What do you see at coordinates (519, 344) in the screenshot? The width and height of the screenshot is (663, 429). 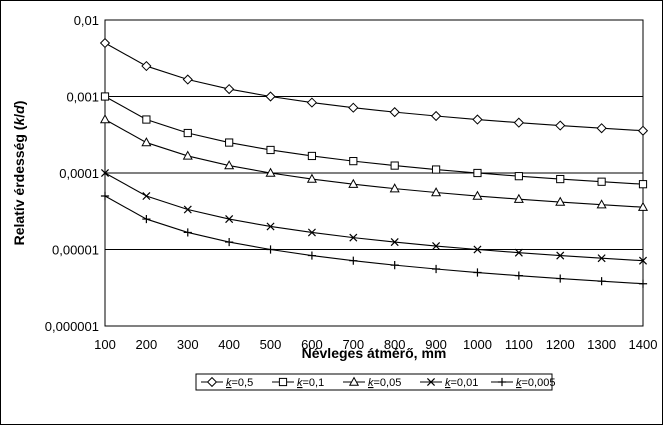 I see `x-tick-label: 1100` at bounding box center [519, 344].